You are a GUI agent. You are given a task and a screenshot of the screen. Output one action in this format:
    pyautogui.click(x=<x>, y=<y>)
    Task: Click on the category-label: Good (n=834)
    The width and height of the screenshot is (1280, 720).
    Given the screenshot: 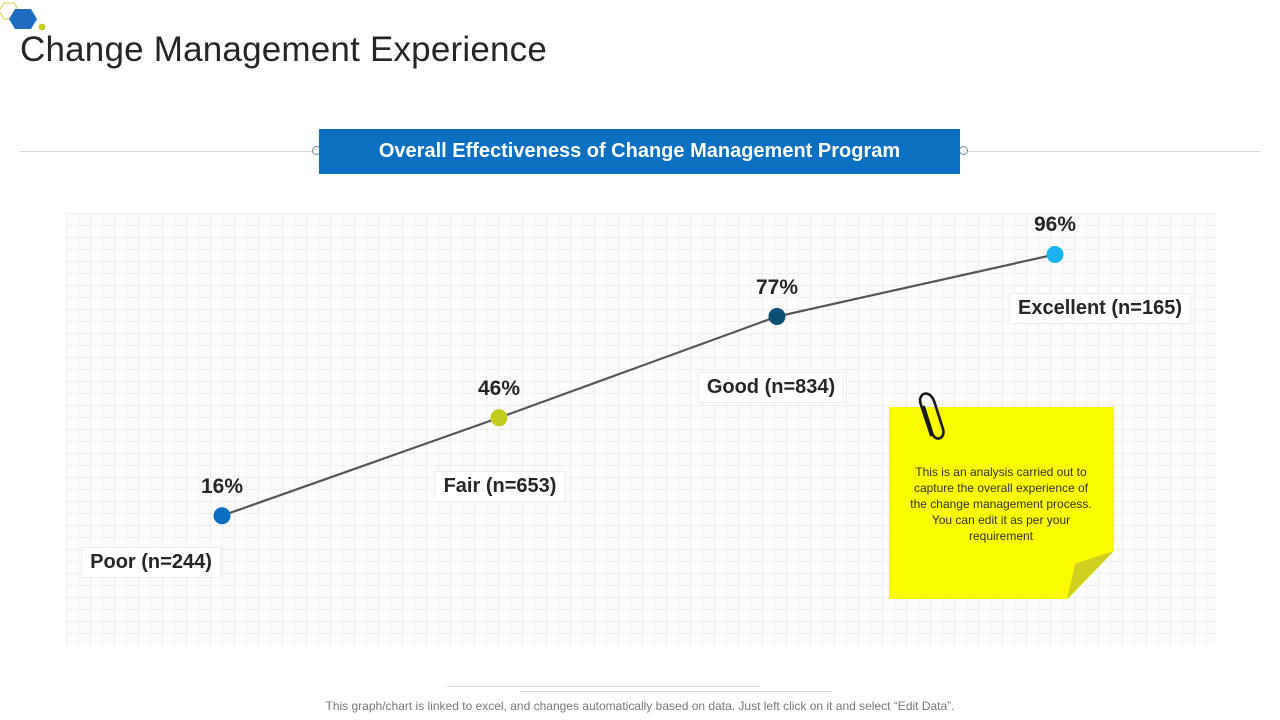 What is the action you would take?
    pyautogui.click(x=771, y=387)
    